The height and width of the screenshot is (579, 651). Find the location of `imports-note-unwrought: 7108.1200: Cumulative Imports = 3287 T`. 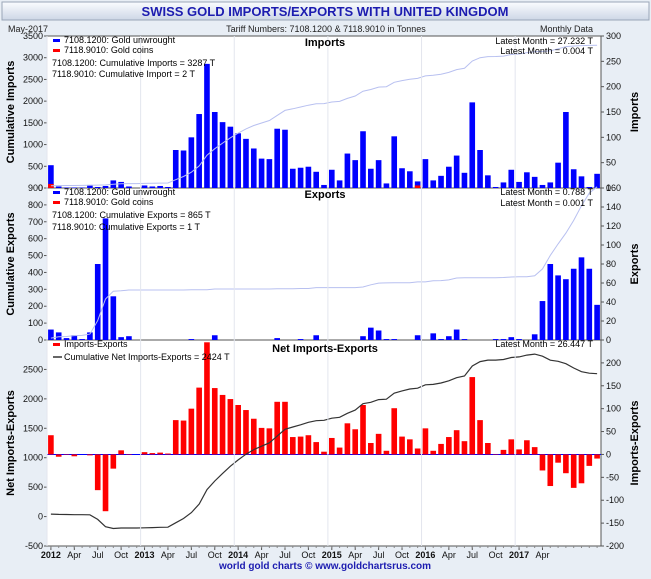

imports-note-unwrought: 7108.1200: Cumulative Imports = 3287 T is located at coordinates (134, 63).